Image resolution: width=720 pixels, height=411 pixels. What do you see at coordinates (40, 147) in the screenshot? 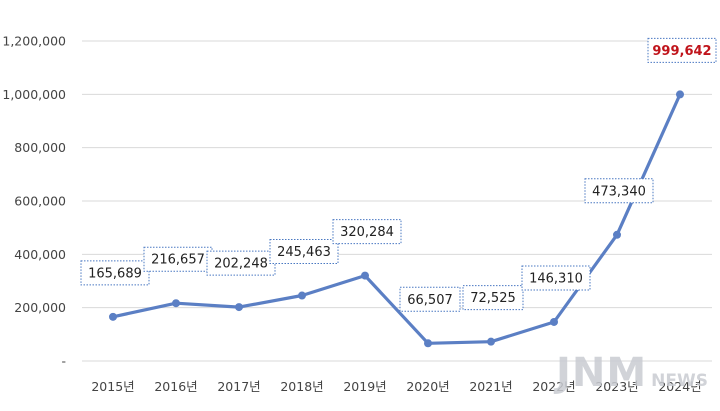
I see `y-tick-label: 800,000` at bounding box center [40, 147].